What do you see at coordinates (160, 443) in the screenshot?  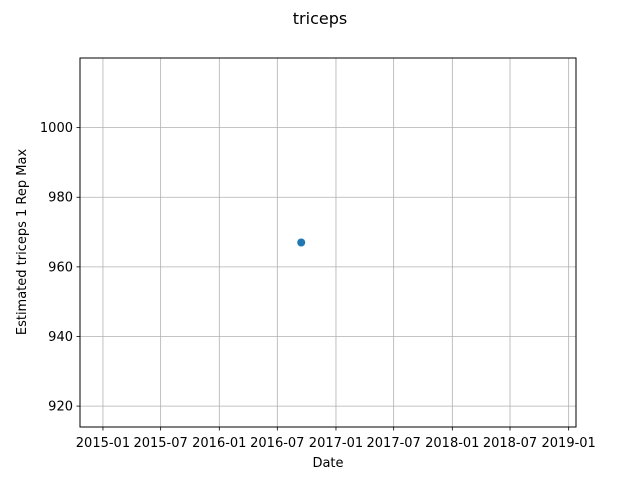 I see `x-tick-label: 2015-07` at bounding box center [160, 443].